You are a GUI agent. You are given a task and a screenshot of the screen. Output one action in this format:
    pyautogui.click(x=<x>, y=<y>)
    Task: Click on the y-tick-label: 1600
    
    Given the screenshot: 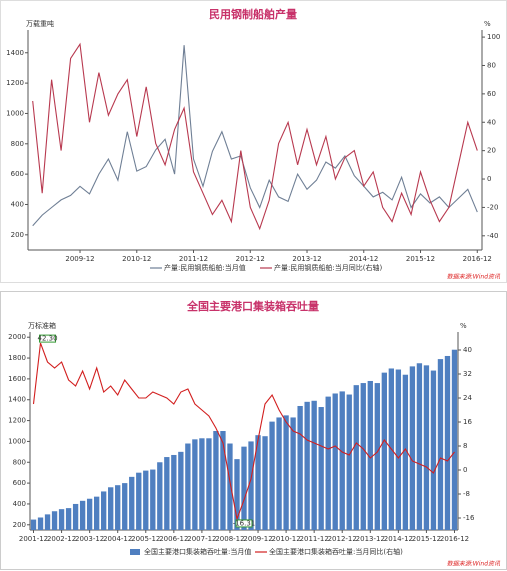 What is the action you would take?
    pyautogui.click(x=17, y=379)
    